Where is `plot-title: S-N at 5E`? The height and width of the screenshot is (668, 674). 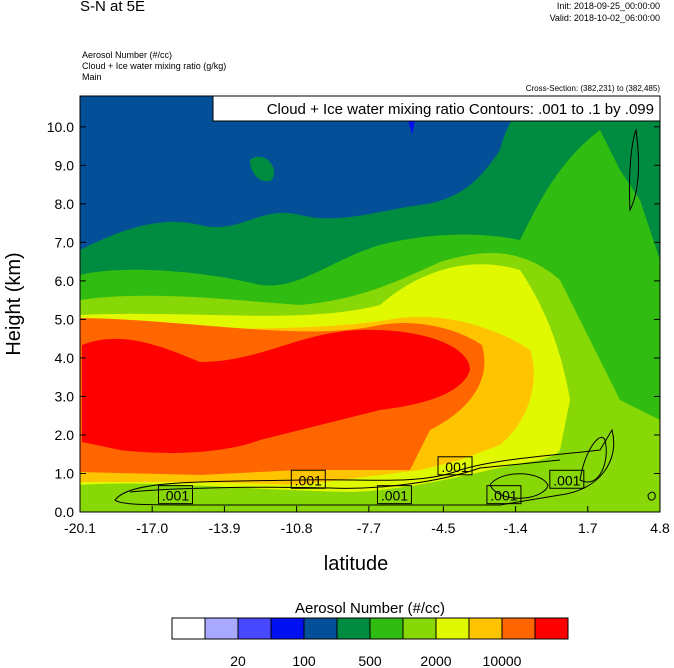
plot-title: S-N at 5E is located at coordinates (113, 7).